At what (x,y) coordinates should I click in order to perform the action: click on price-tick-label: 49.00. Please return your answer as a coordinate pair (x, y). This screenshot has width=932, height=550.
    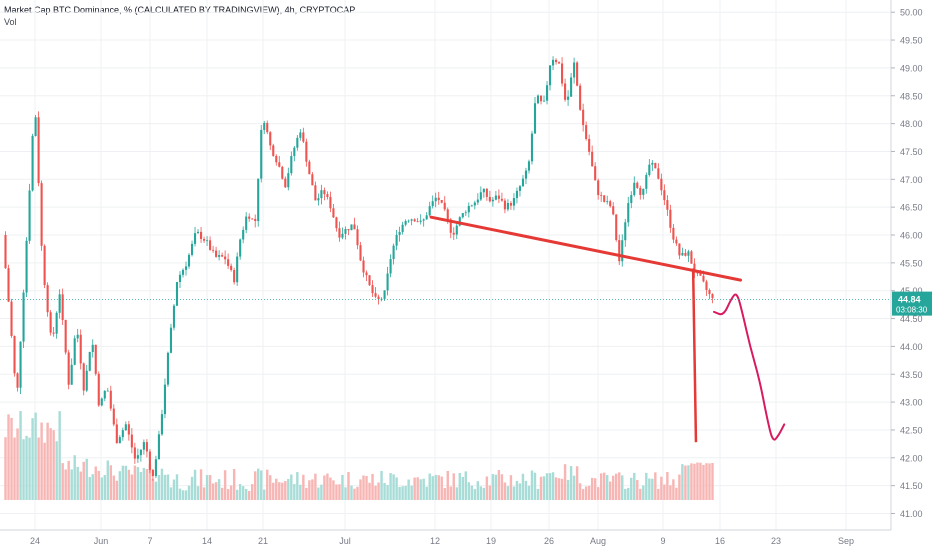
    Looking at the image, I should click on (911, 68).